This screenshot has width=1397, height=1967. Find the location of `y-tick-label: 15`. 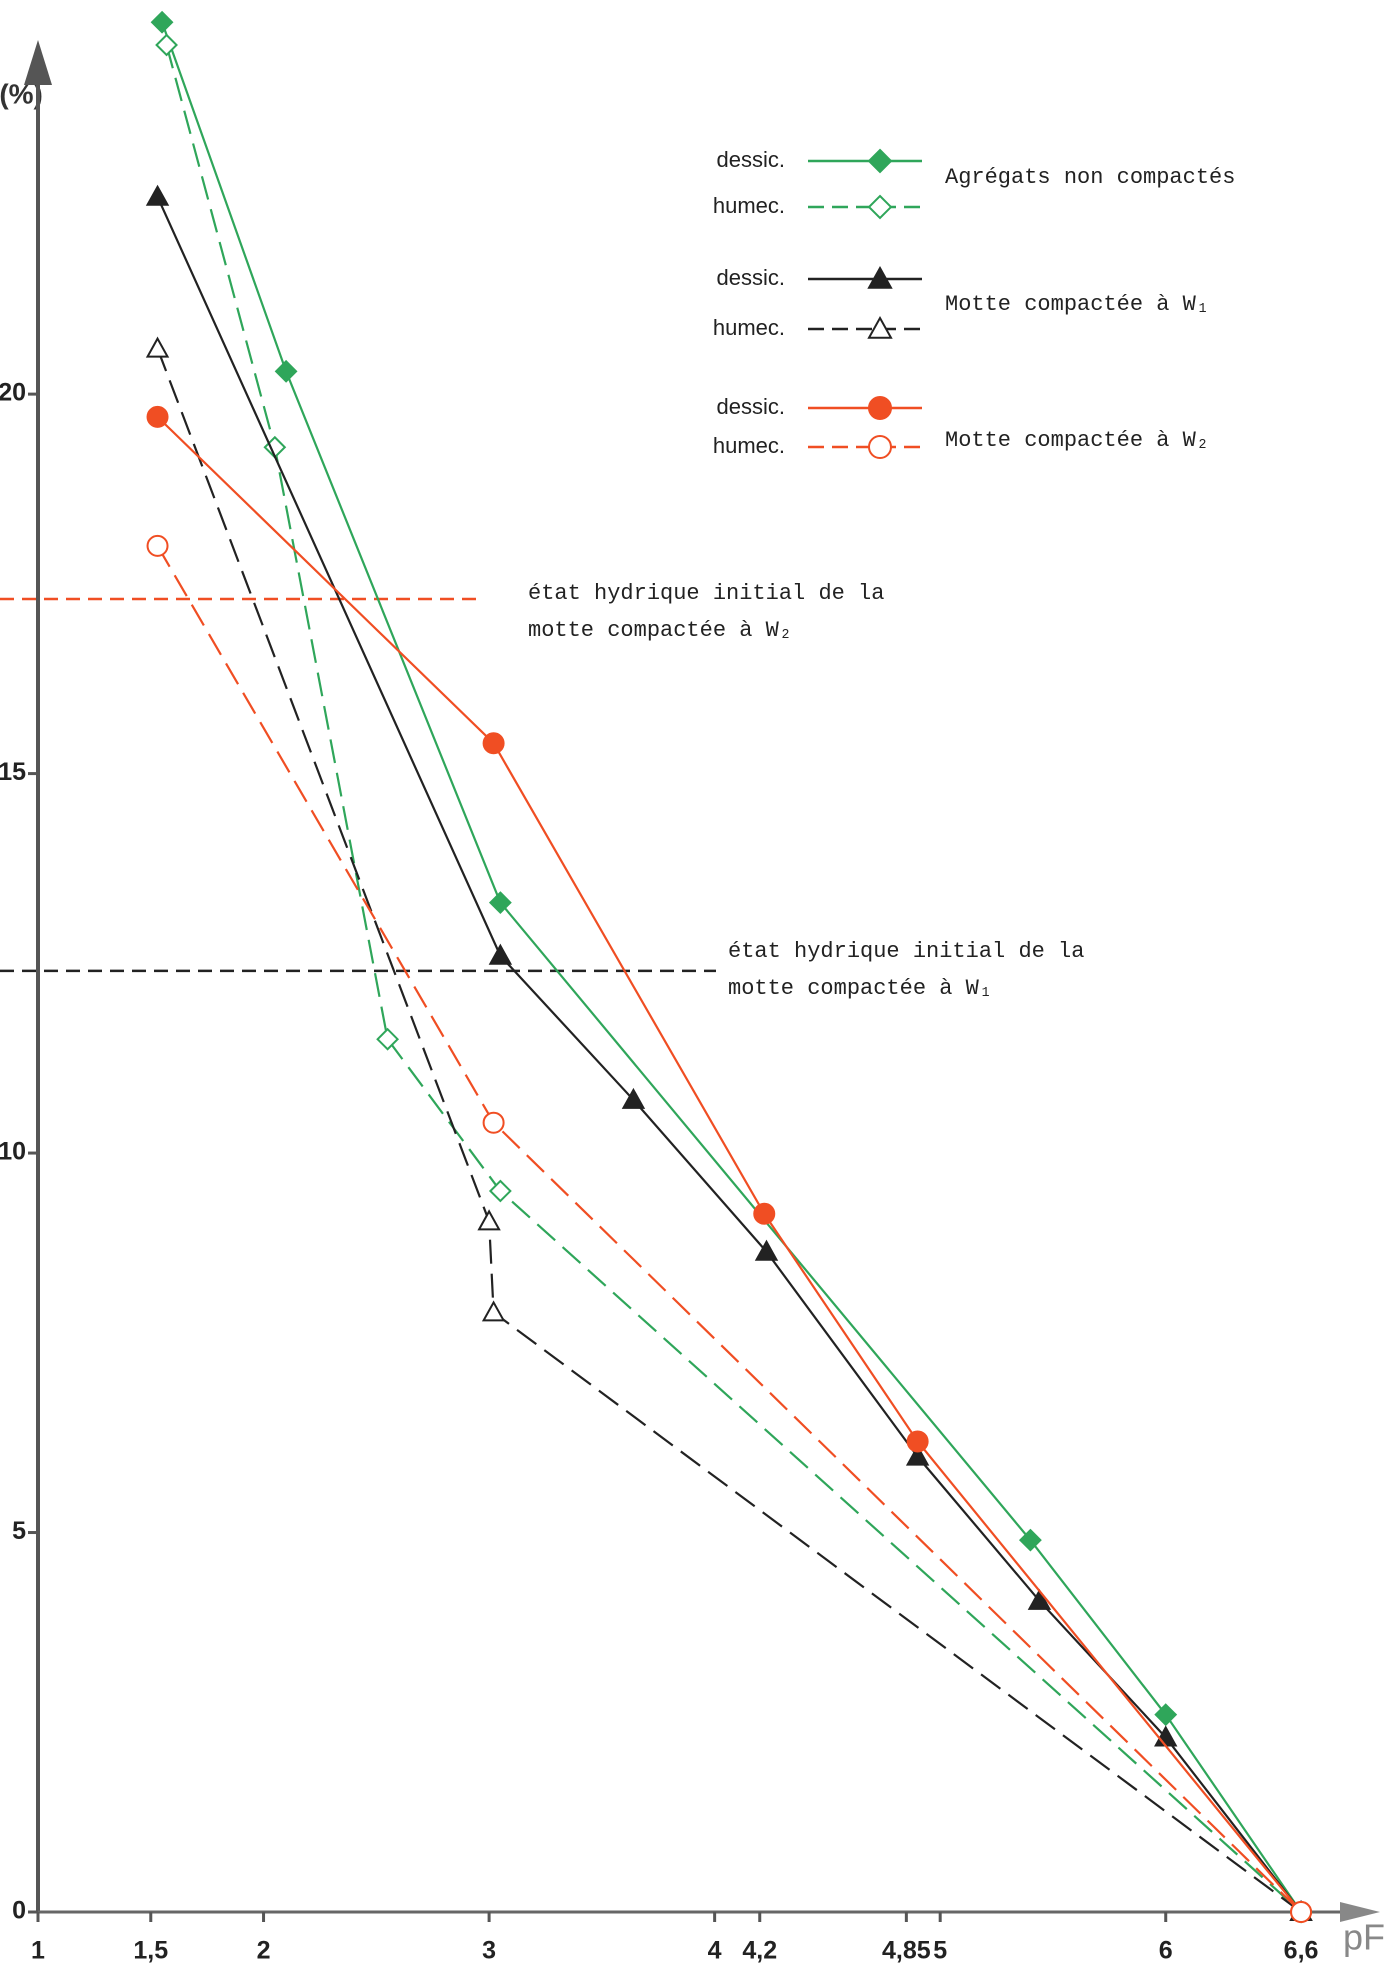

y-tick-label: 15 is located at coordinates (13, 772).